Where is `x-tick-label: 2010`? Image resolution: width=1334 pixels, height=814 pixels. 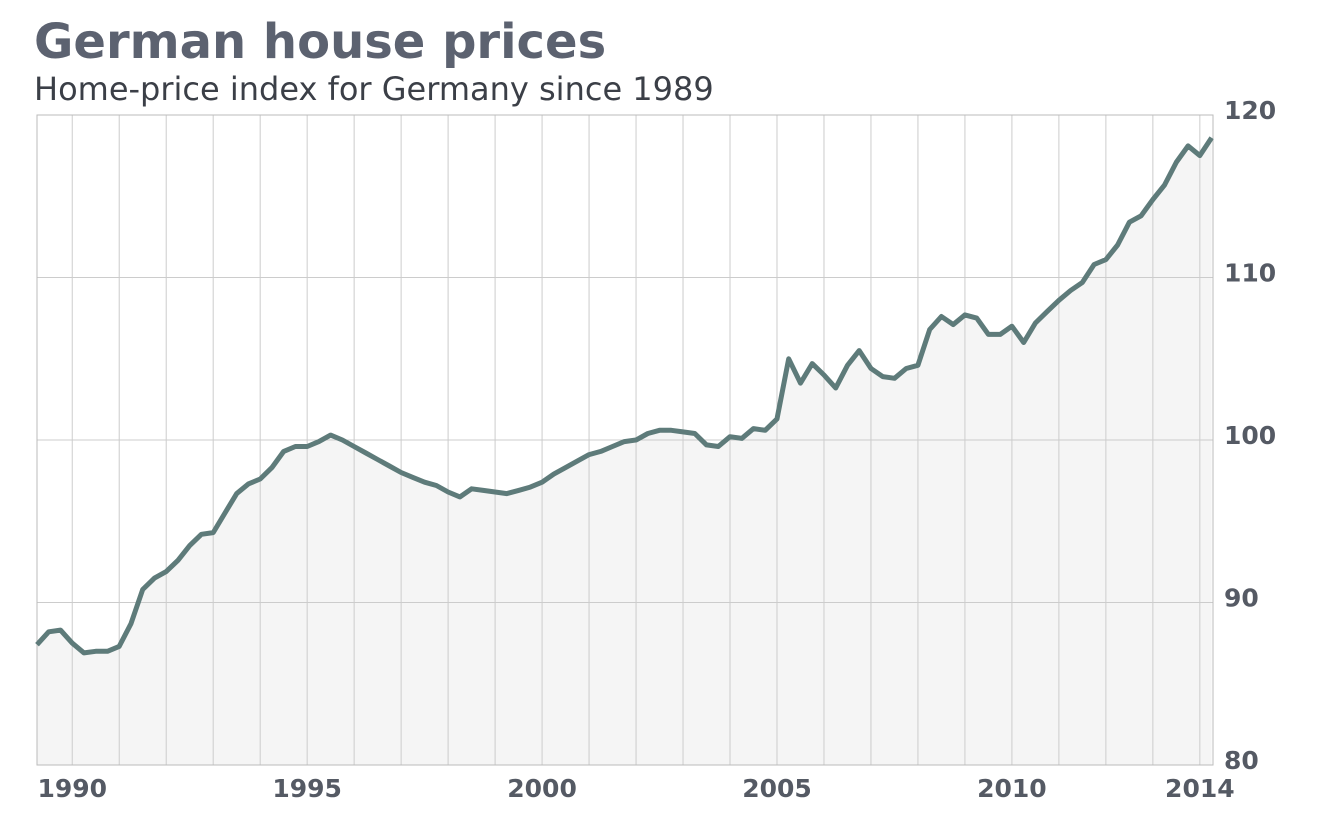 x-tick-label: 2010 is located at coordinates (1012, 788).